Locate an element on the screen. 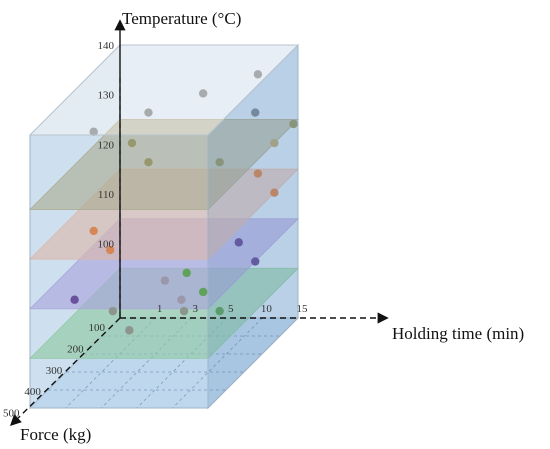  x-tick-label: 10 is located at coordinates (267, 309).